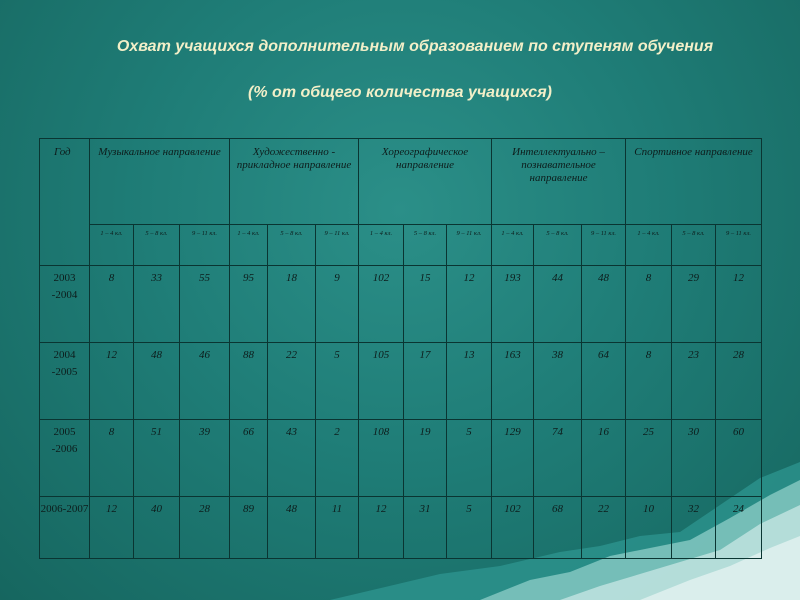 The height and width of the screenshot is (600, 800). I want to click on value-cell: 32, so click(694, 527).